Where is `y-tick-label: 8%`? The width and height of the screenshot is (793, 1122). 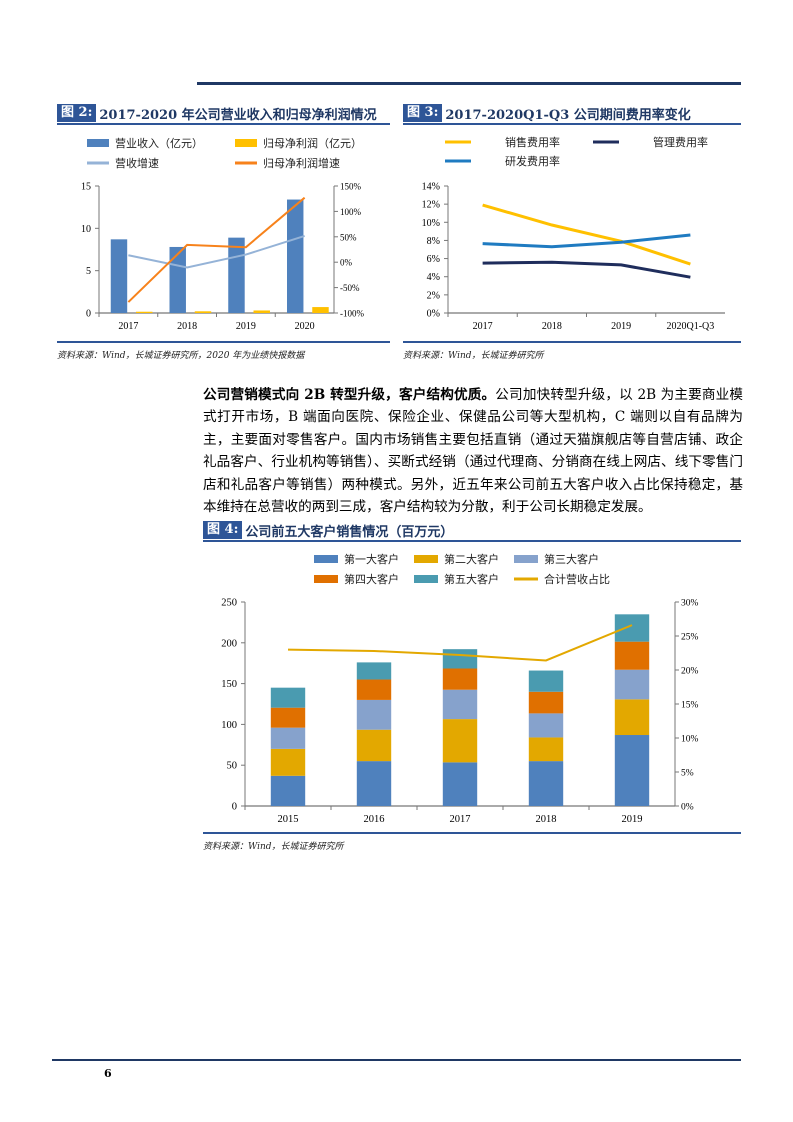 y-tick-label: 8% is located at coordinates (433, 241).